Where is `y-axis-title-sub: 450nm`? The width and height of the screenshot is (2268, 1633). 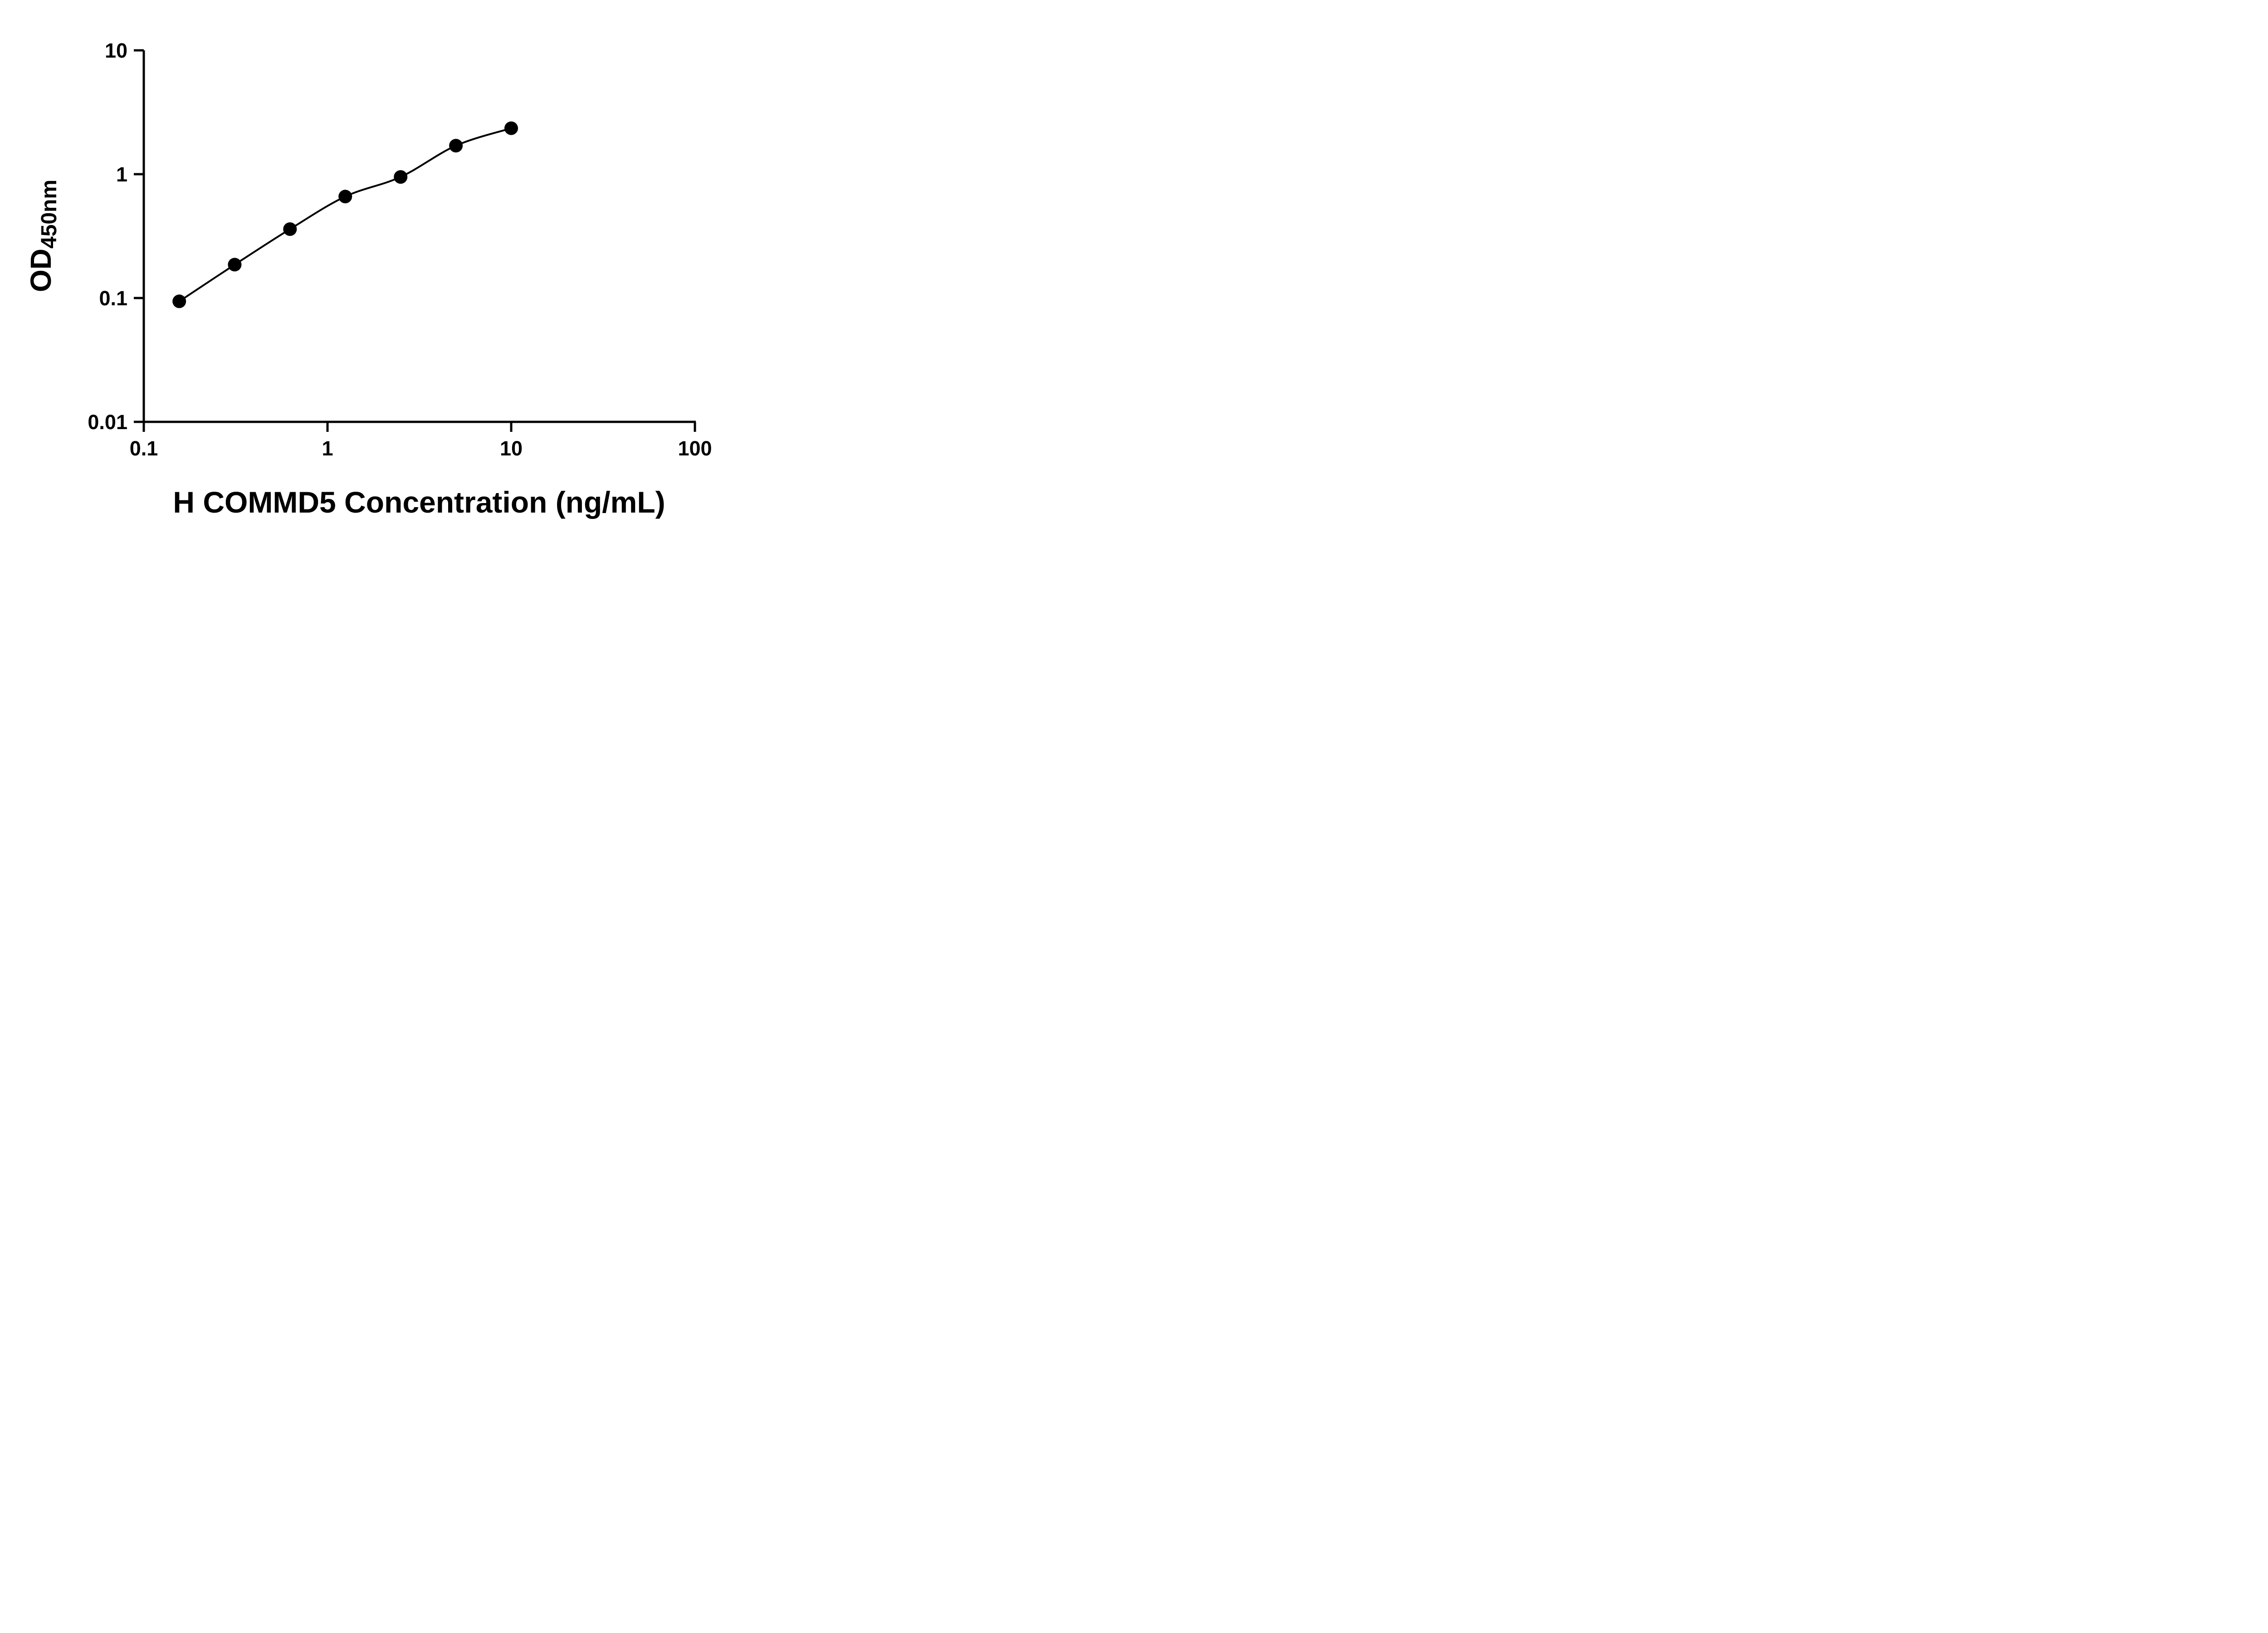
y-axis-title-sub: 450nm is located at coordinates (49, 214).